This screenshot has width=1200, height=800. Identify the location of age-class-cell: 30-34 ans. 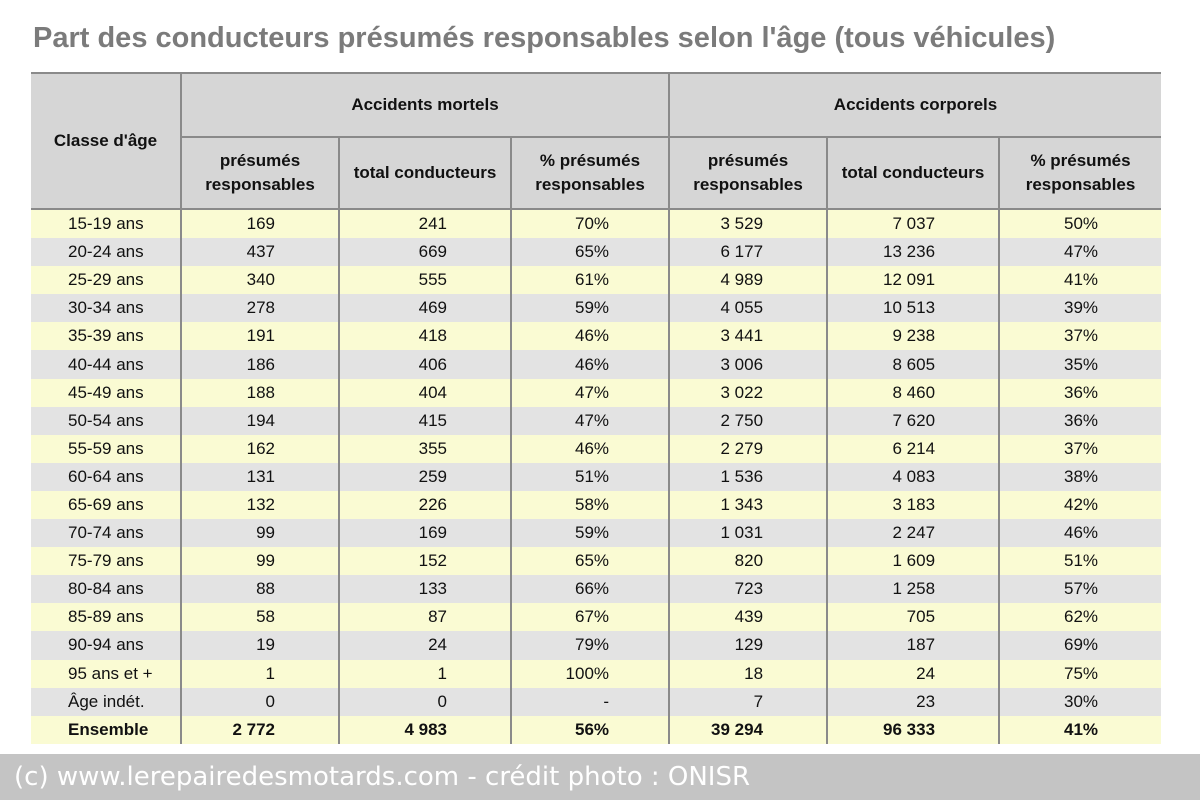
(106, 308).